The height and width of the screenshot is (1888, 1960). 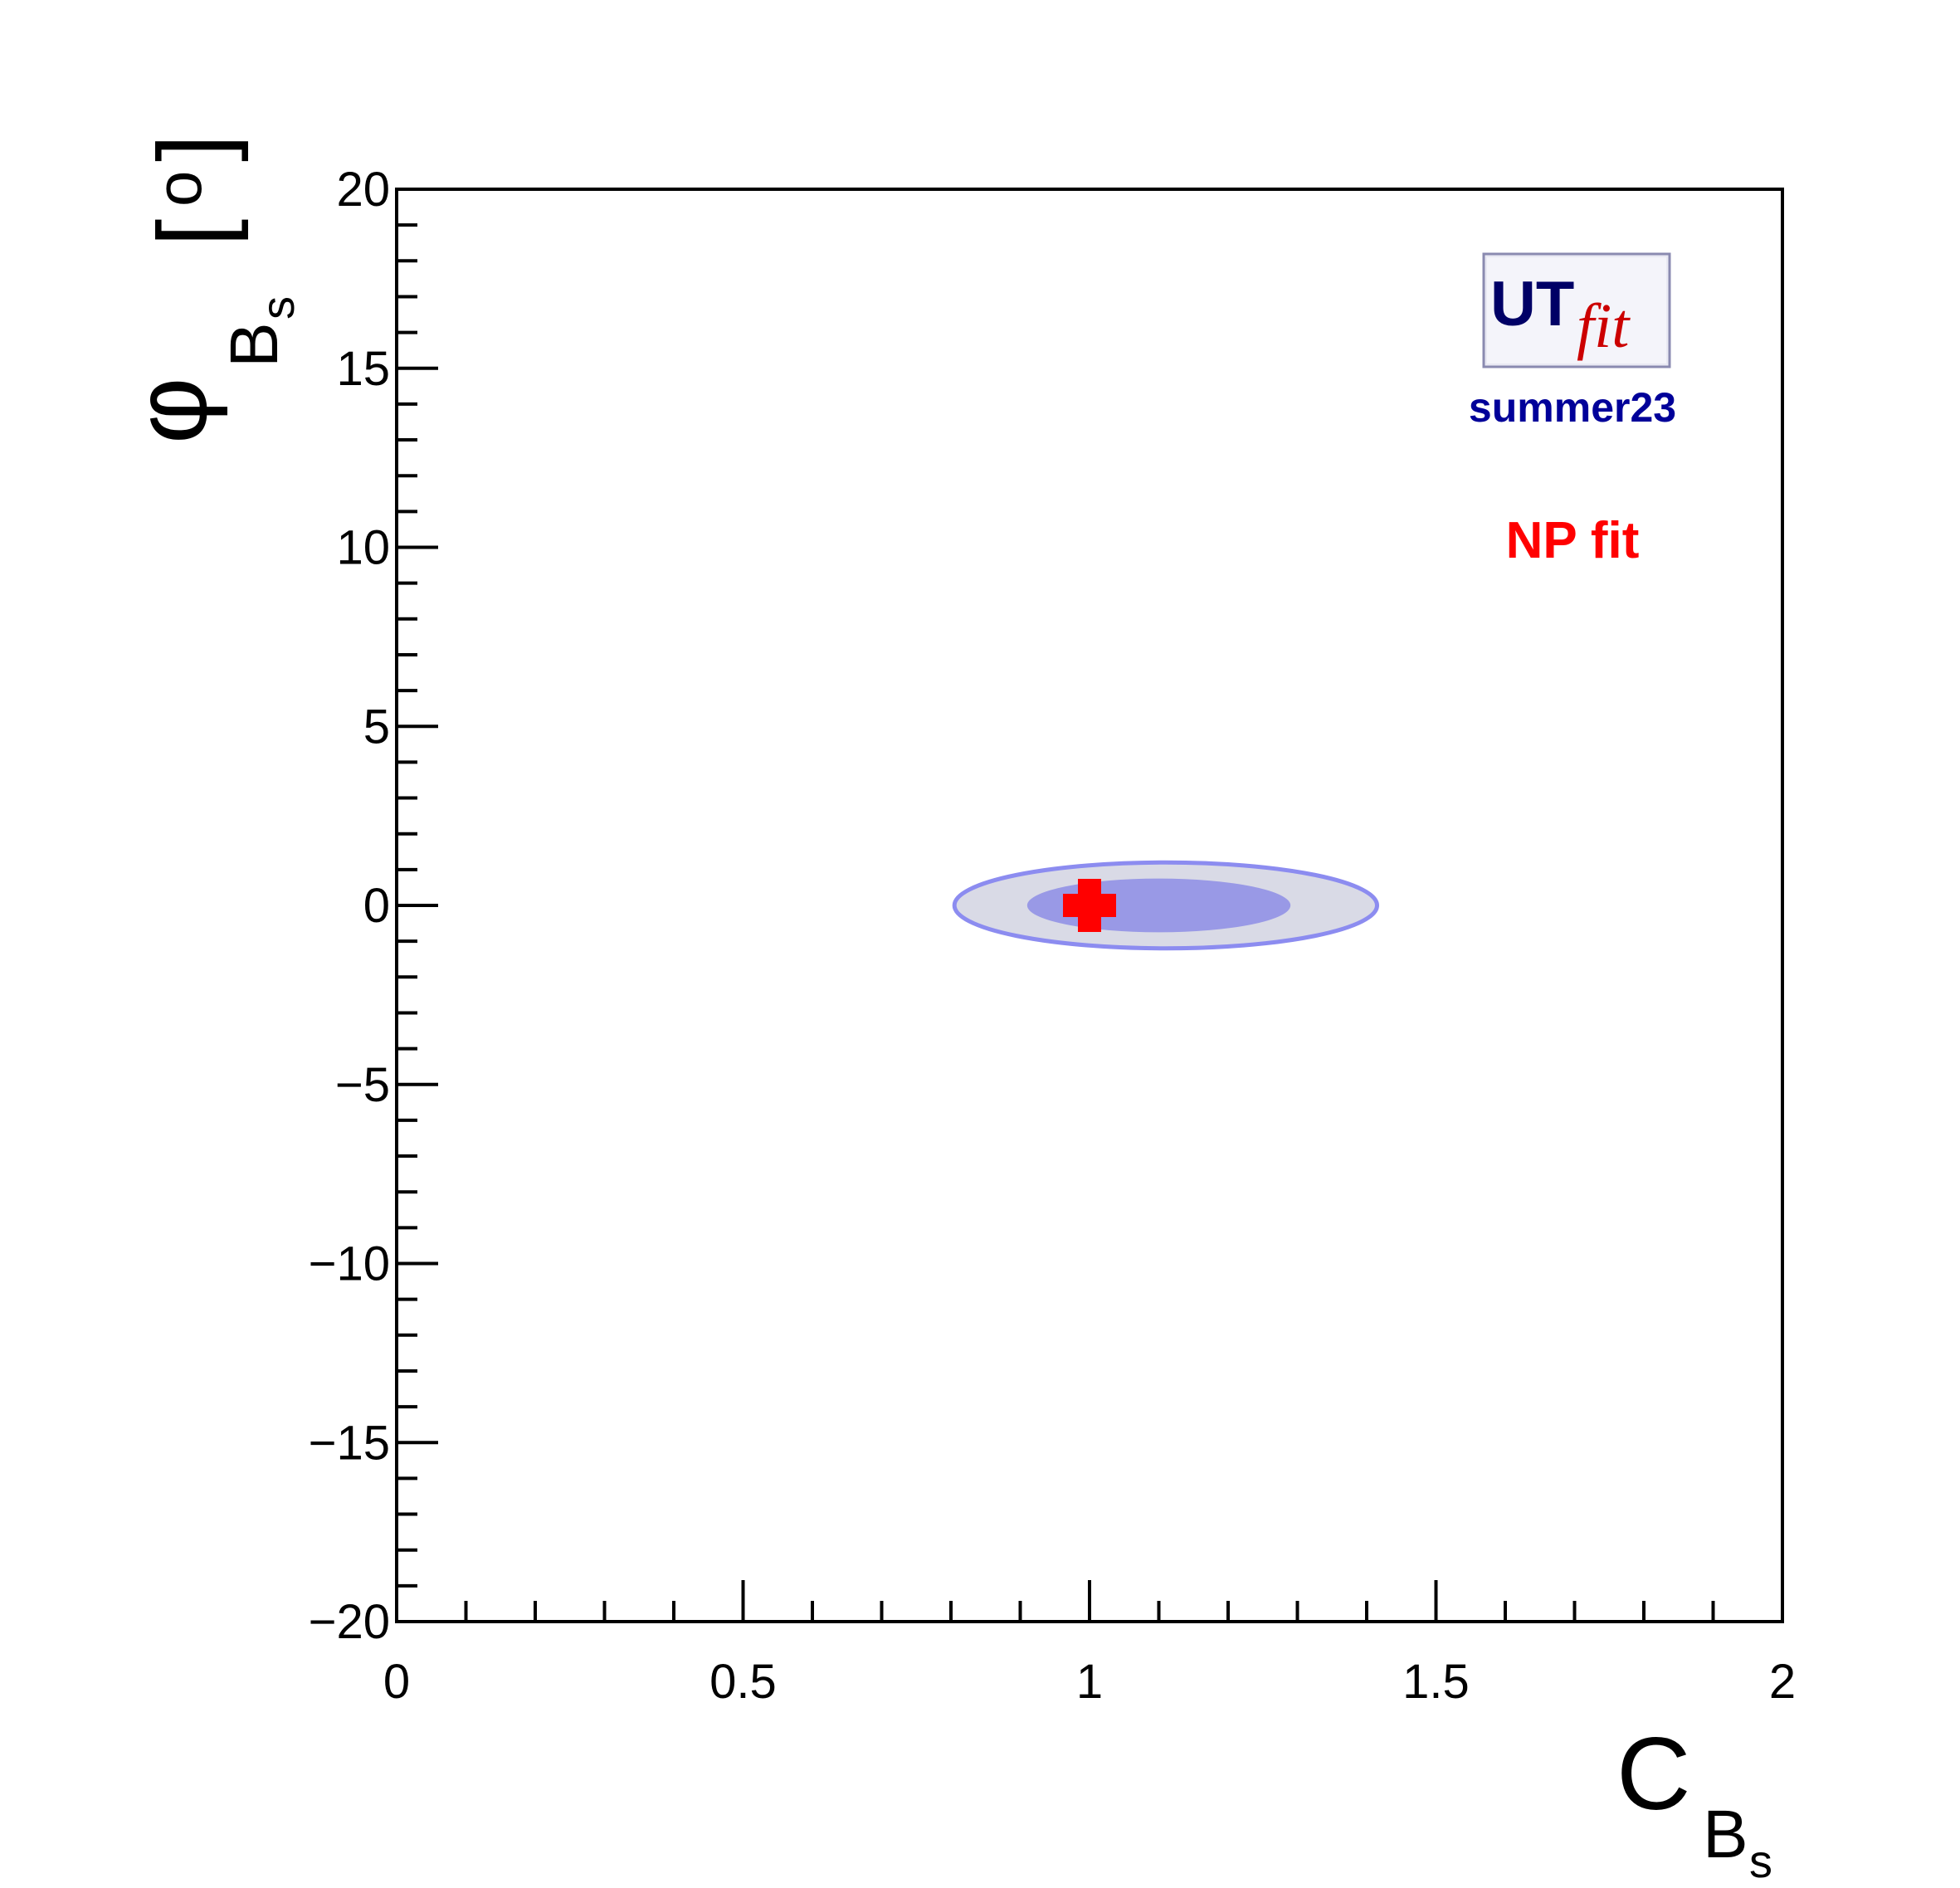 What do you see at coordinates (1725, 1834) in the screenshot?
I see `x-axis-title-sub: B` at bounding box center [1725, 1834].